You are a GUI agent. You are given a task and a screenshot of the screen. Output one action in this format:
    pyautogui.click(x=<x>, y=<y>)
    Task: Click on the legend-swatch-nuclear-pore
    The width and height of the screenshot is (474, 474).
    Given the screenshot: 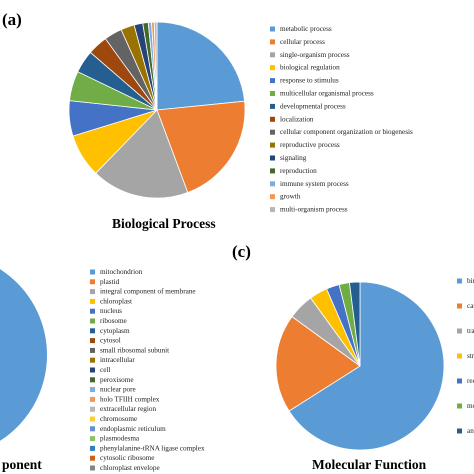 What is the action you would take?
    pyautogui.click(x=92, y=390)
    